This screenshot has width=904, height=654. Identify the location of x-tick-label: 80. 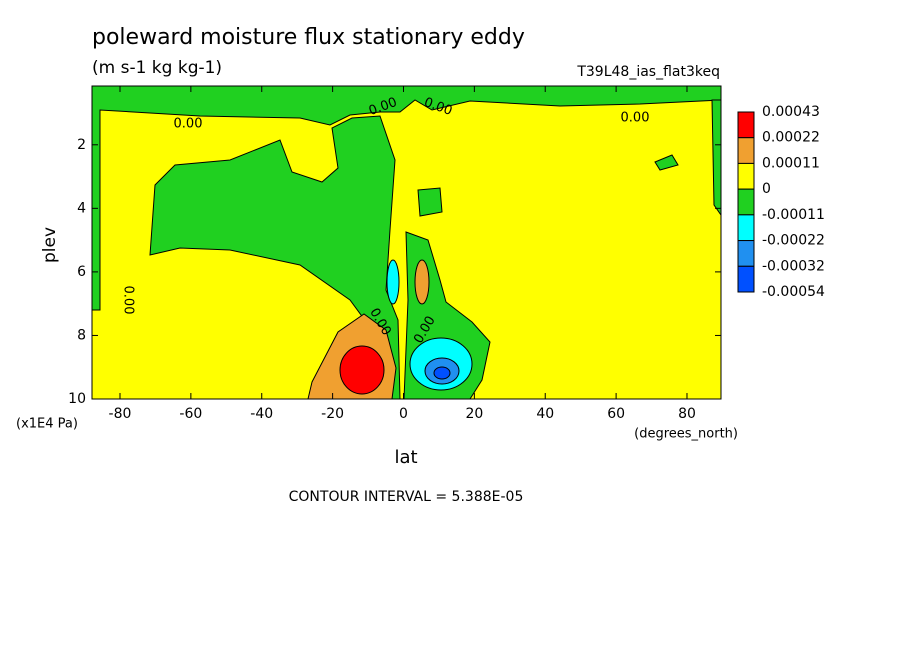
(687, 414).